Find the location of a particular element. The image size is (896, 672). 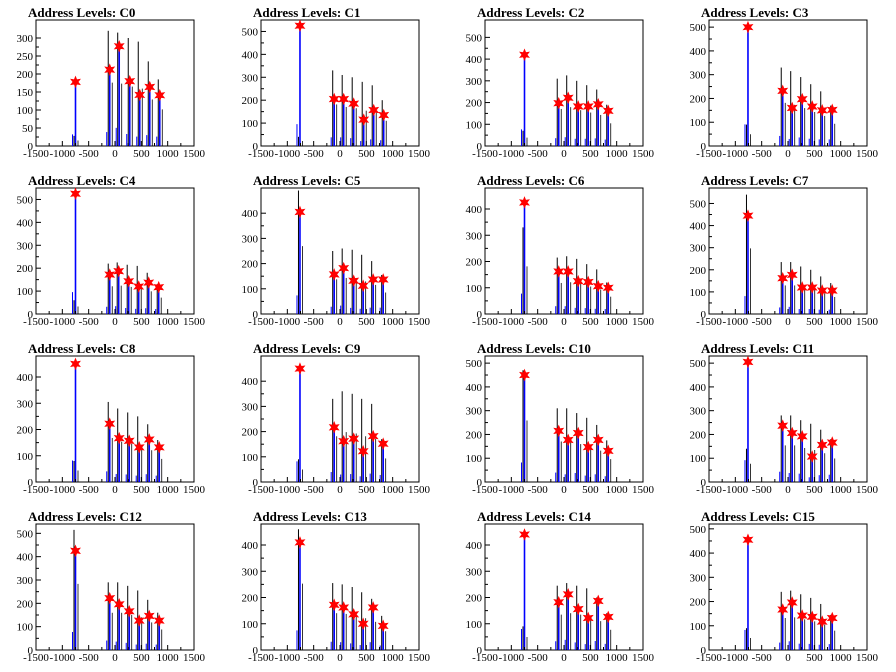

panel-title: Address Levels: C15 is located at coordinates (758, 516).